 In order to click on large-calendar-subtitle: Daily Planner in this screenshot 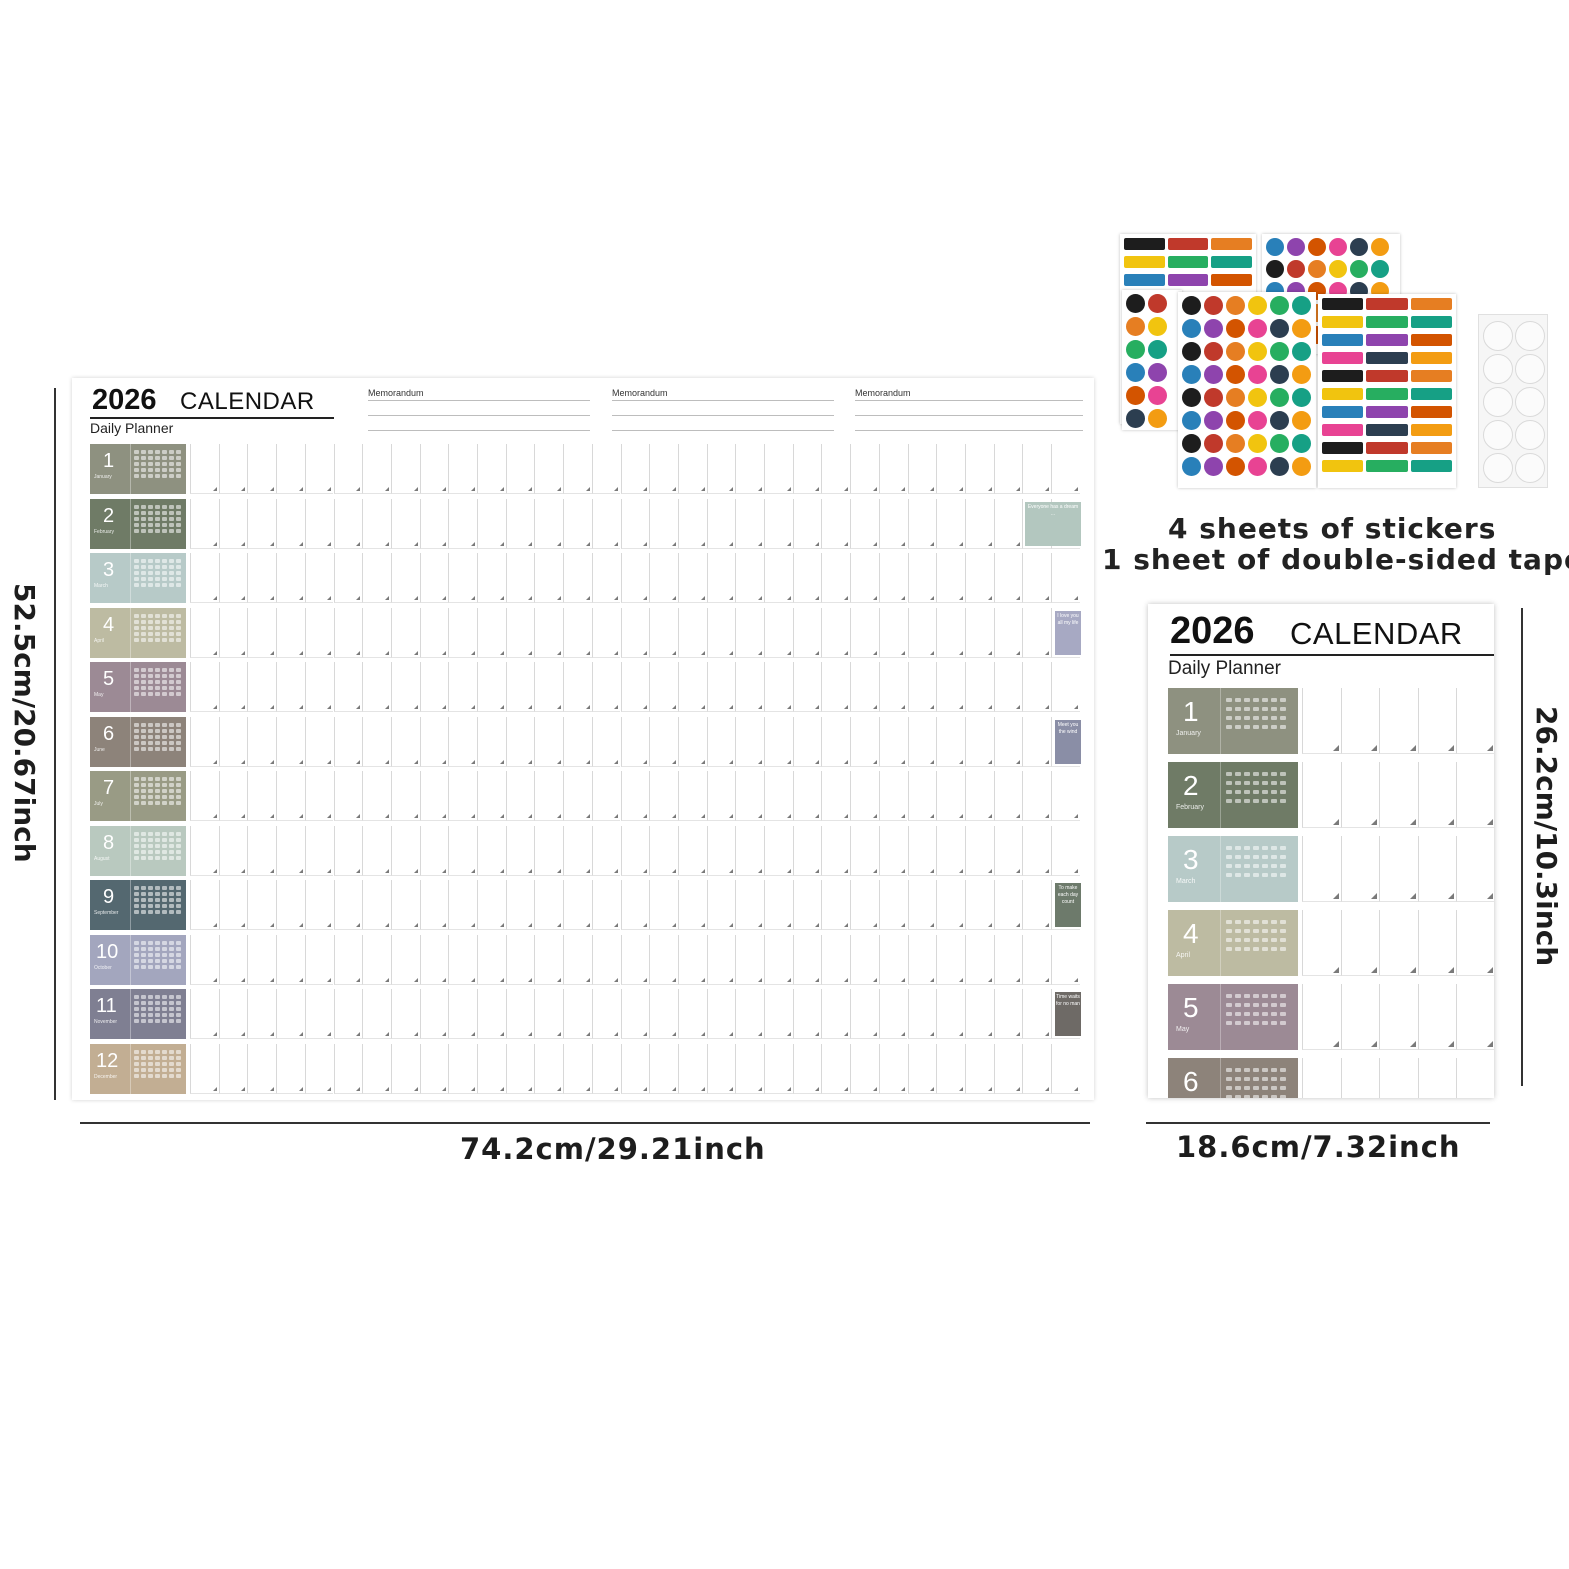, I will do `click(132, 428)`.